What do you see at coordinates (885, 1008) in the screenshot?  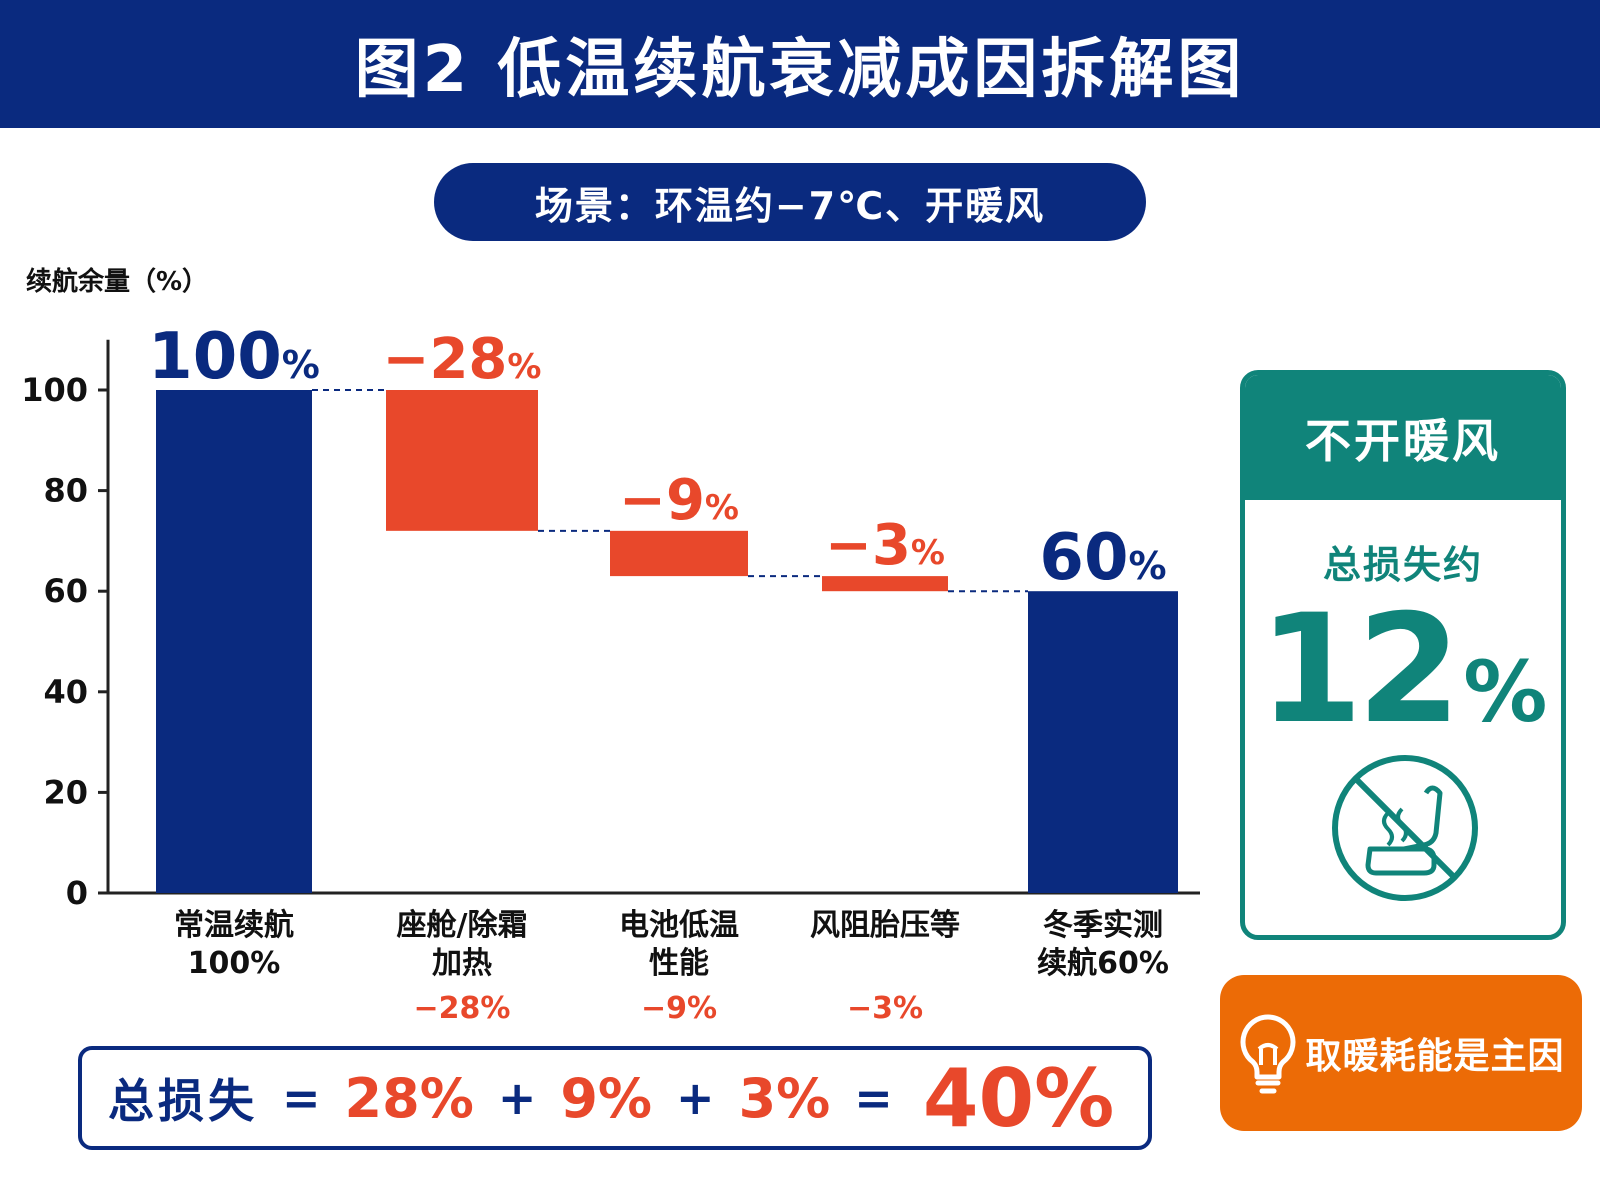 I see `category-delta-label: −3%` at bounding box center [885, 1008].